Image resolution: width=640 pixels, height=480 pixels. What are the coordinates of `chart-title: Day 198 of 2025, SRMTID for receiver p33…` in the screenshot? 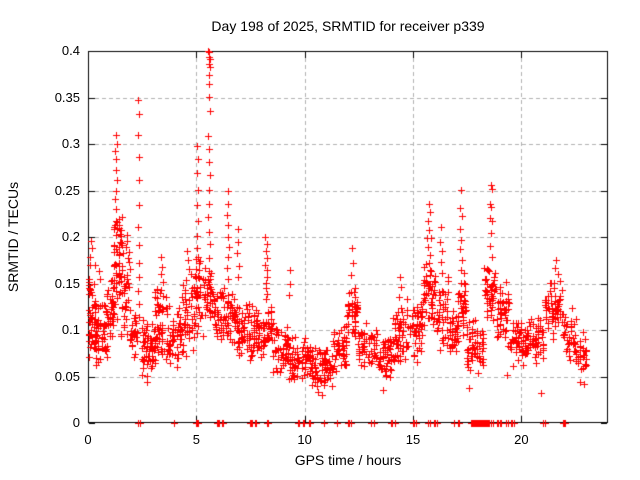 It's located at (348, 26).